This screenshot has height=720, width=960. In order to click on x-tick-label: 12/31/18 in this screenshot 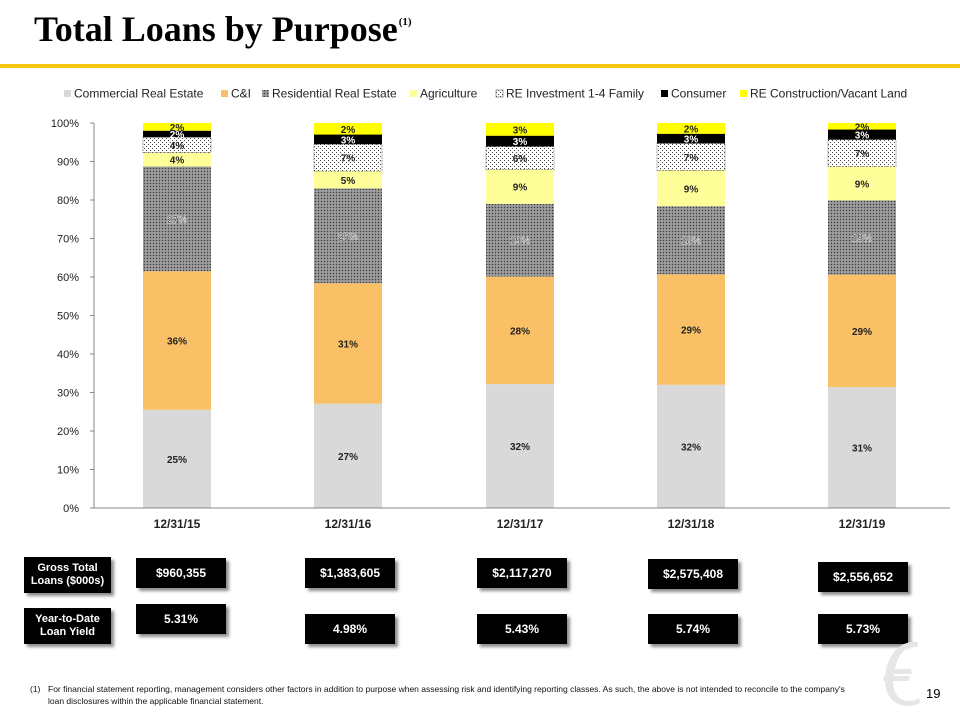, I will do `click(691, 524)`.